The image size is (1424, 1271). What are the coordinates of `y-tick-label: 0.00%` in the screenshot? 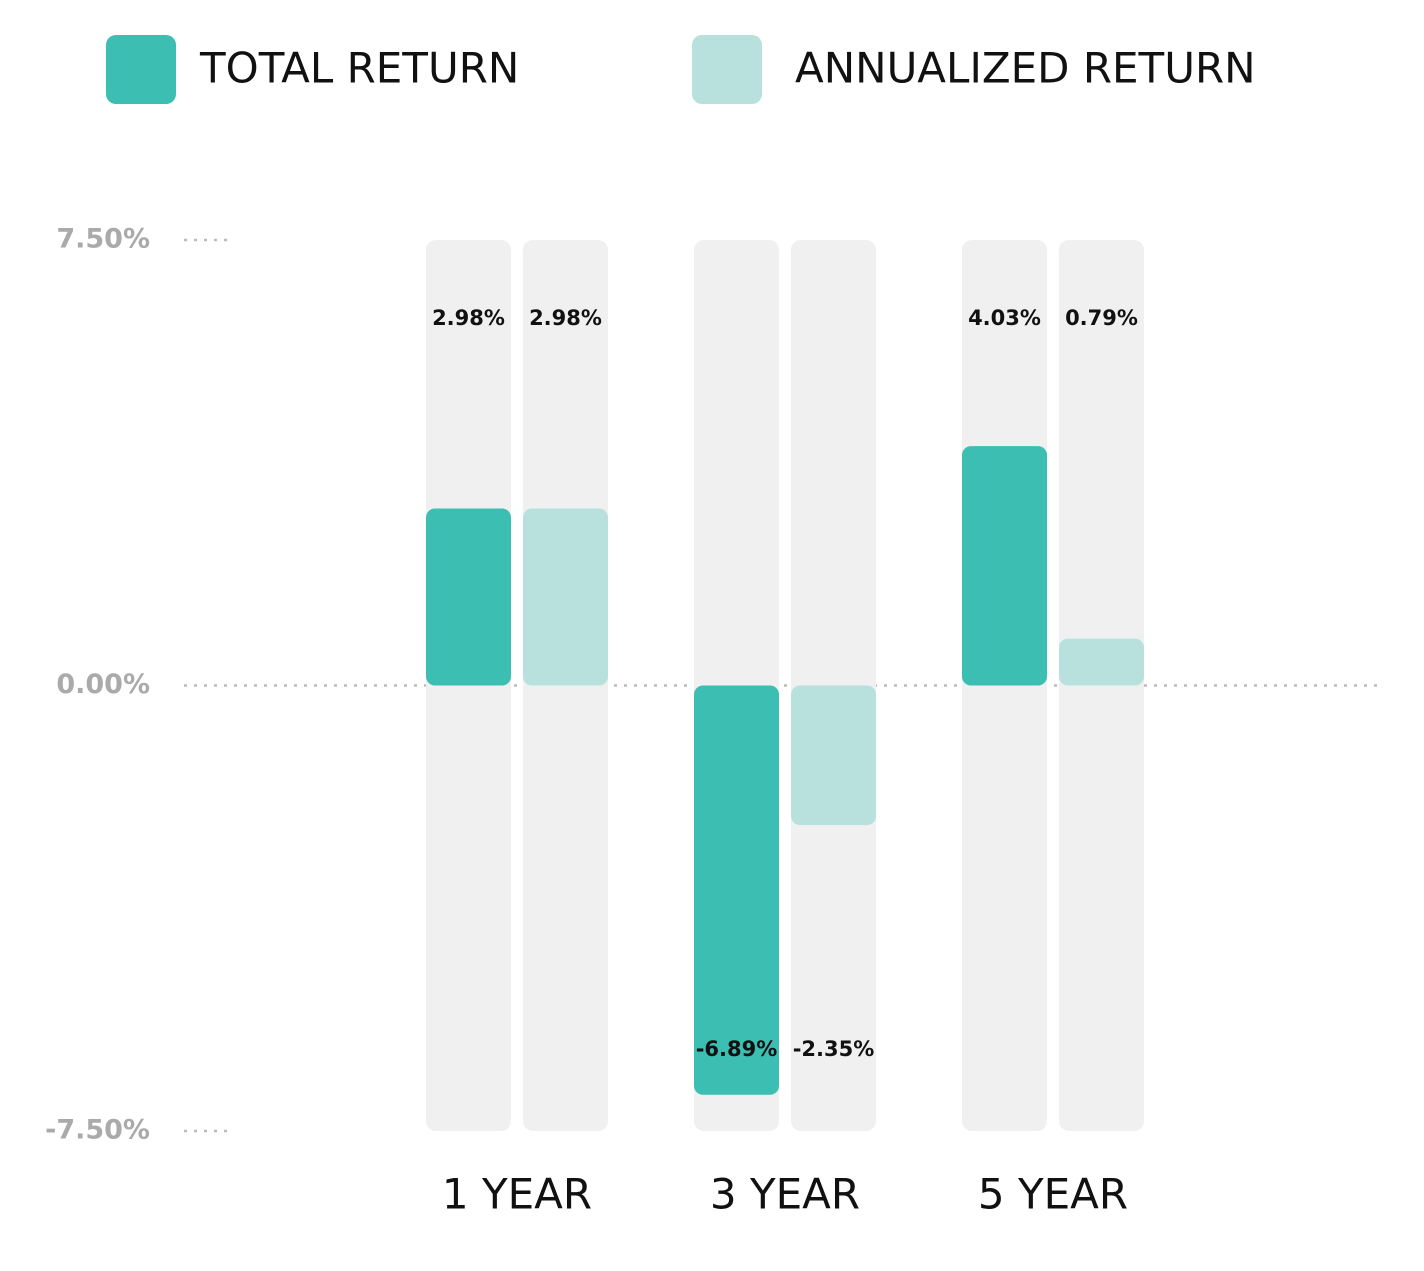 It's located at (103, 684).